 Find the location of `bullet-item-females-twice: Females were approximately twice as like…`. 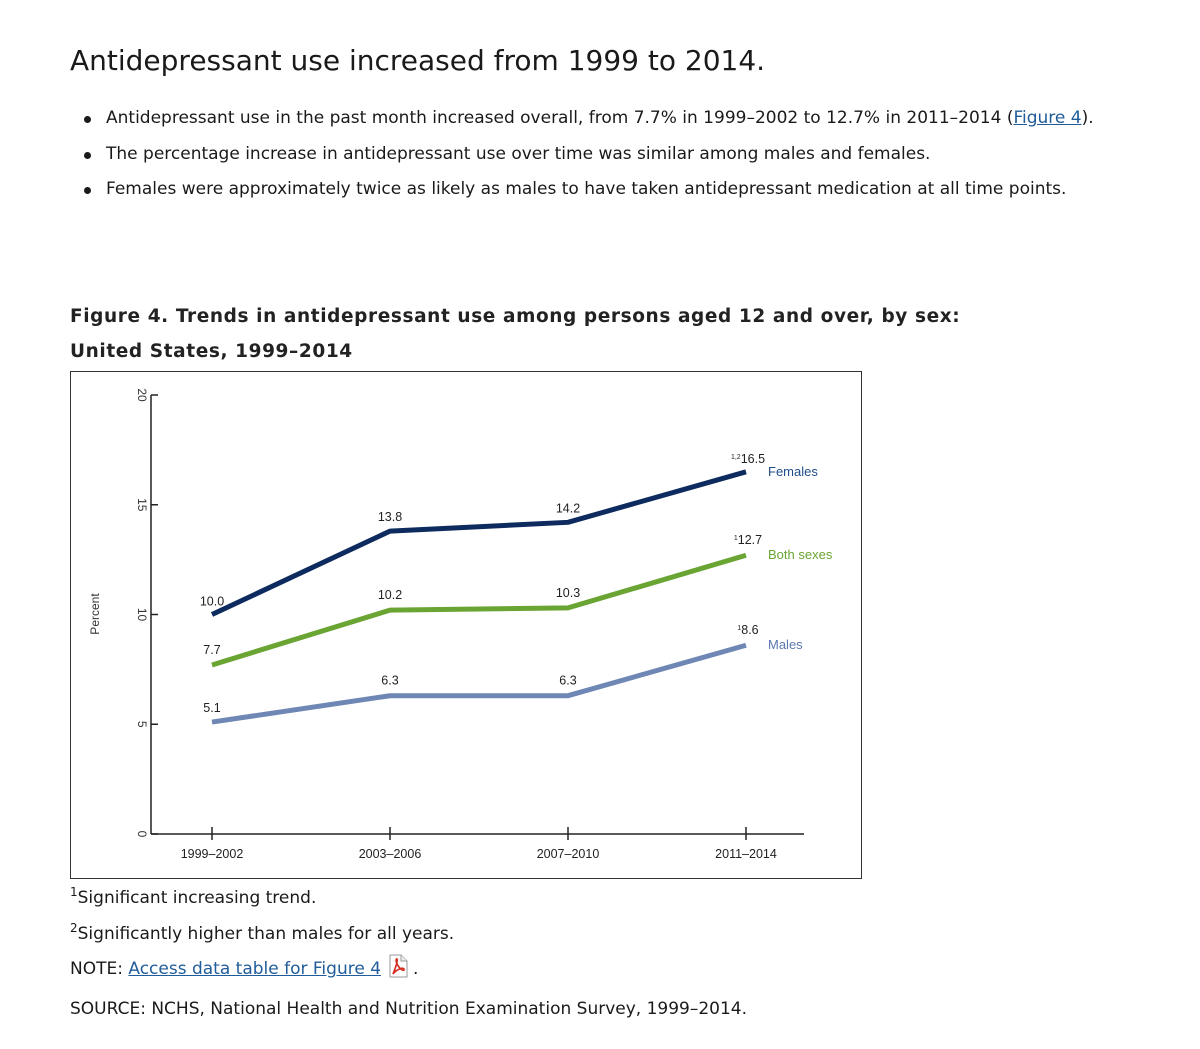

bullet-item-females-twice: Females were approximately twice as like… is located at coordinates (582, 190).